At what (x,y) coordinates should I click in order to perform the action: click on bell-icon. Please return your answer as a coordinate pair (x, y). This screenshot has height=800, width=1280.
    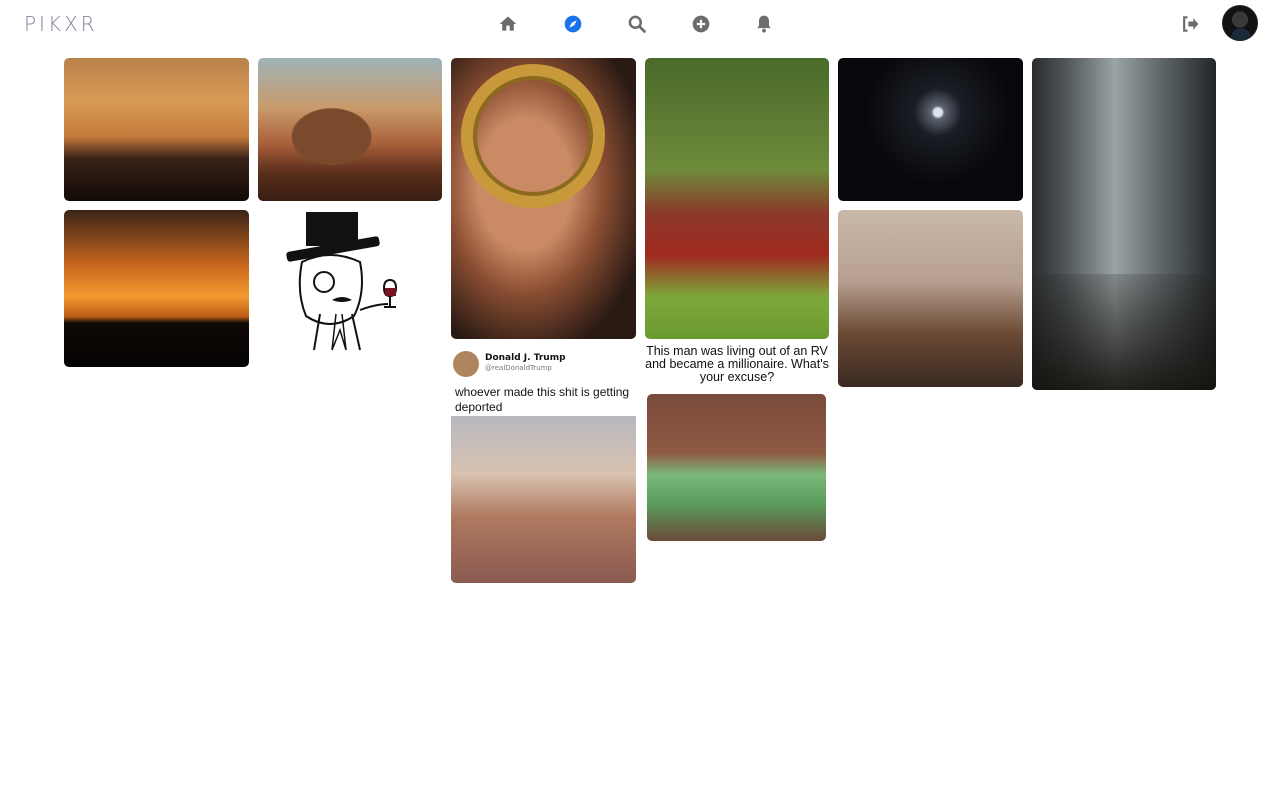
    Looking at the image, I should click on (764, 24).